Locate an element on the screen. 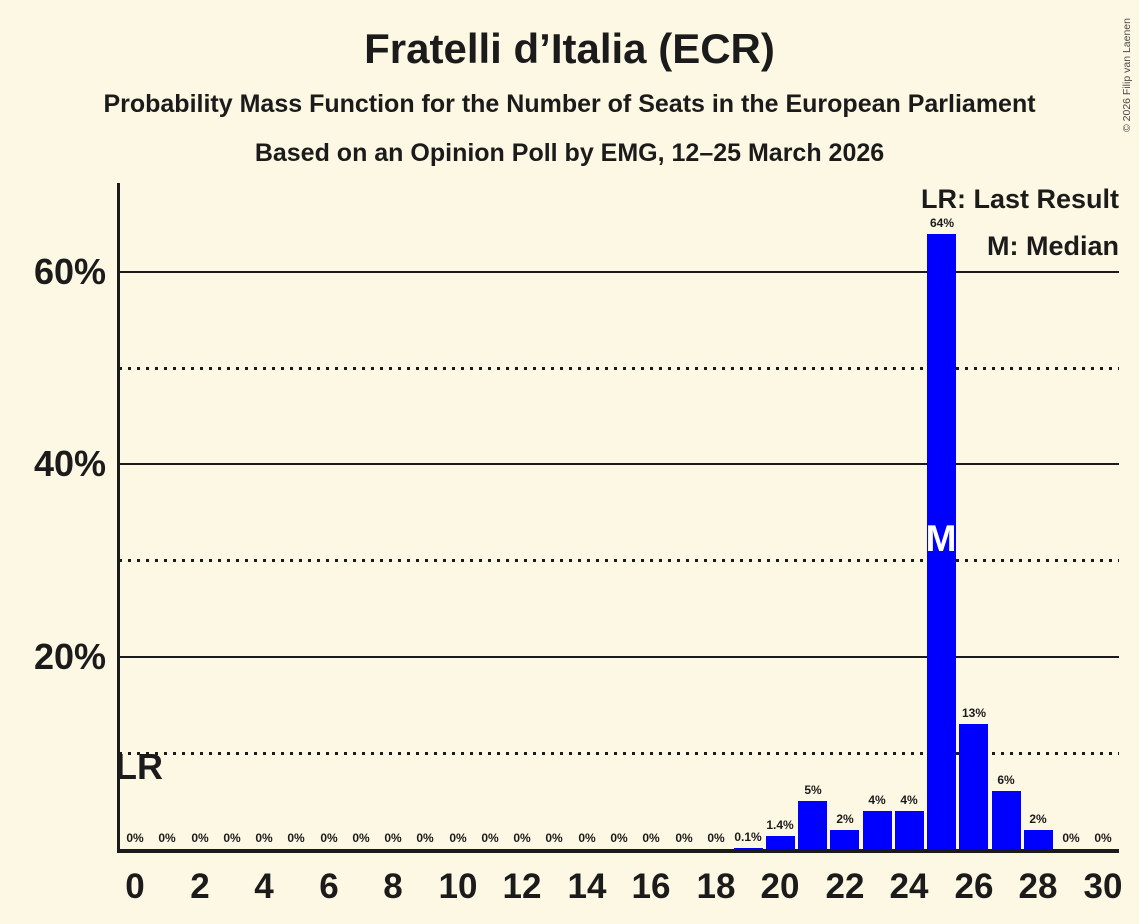  bar-value-label-seat-17: 0% is located at coordinates (684, 838).